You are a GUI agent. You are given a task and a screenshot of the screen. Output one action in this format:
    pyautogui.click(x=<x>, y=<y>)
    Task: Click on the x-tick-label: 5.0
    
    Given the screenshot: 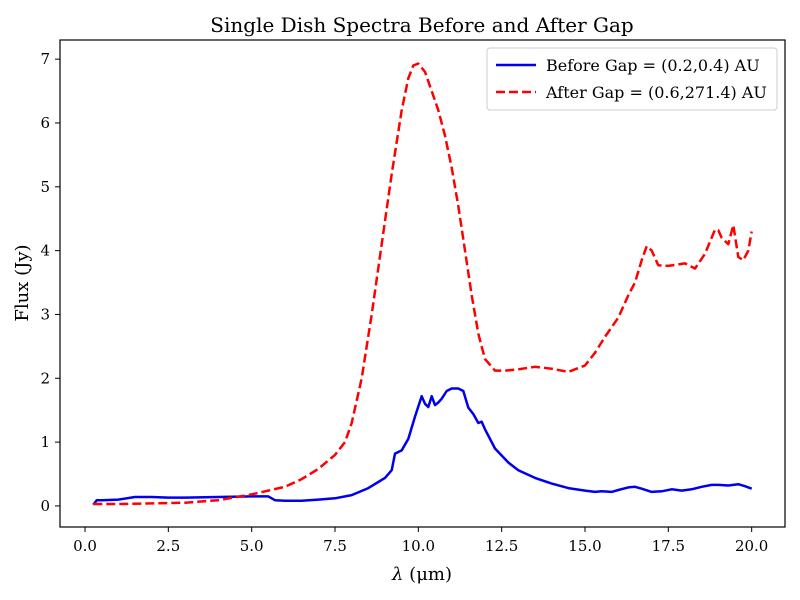 What is the action you would take?
    pyautogui.click(x=252, y=546)
    